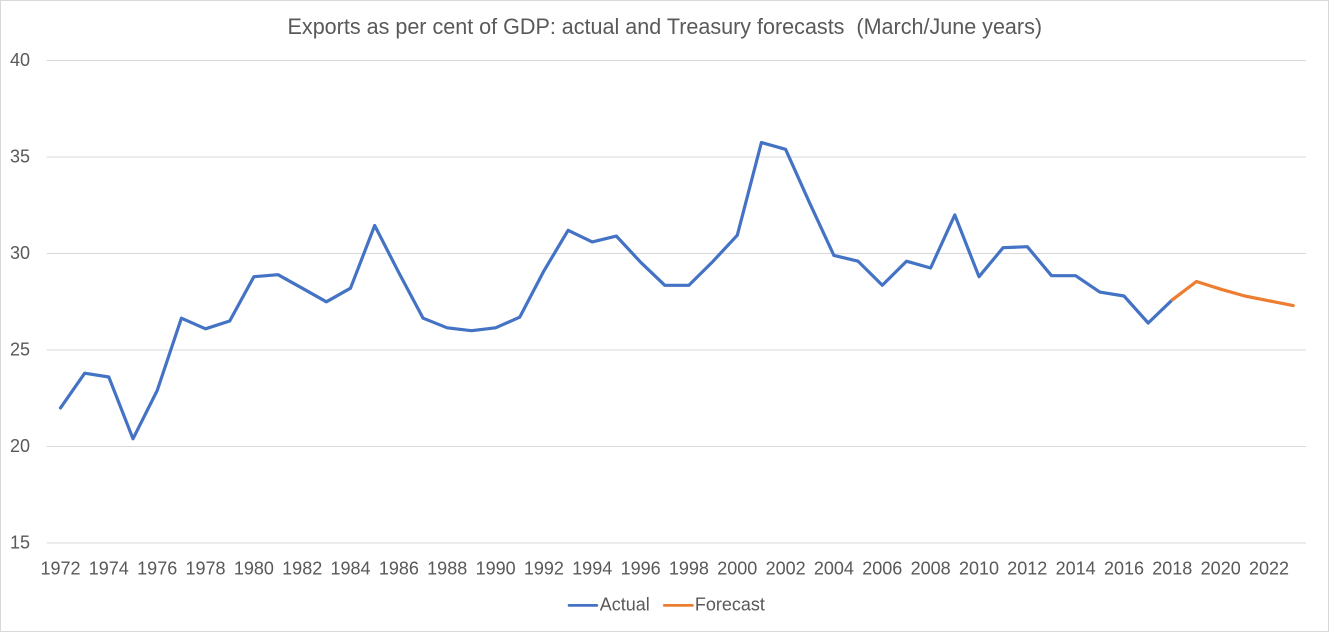 This screenshot has width=1329, height=632. Describe the element at coordinates (109, 569) in the screenshot. I see `svg-text: 1974` at that location.